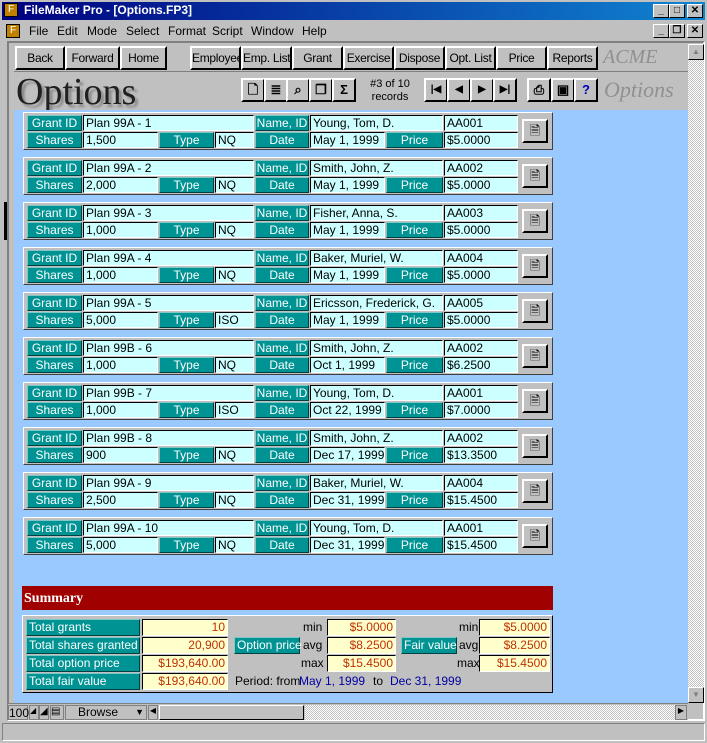 The width and height of the screenshot is (707, 743). I want to click on doc-restore-button: ❐, so click(677, 31).